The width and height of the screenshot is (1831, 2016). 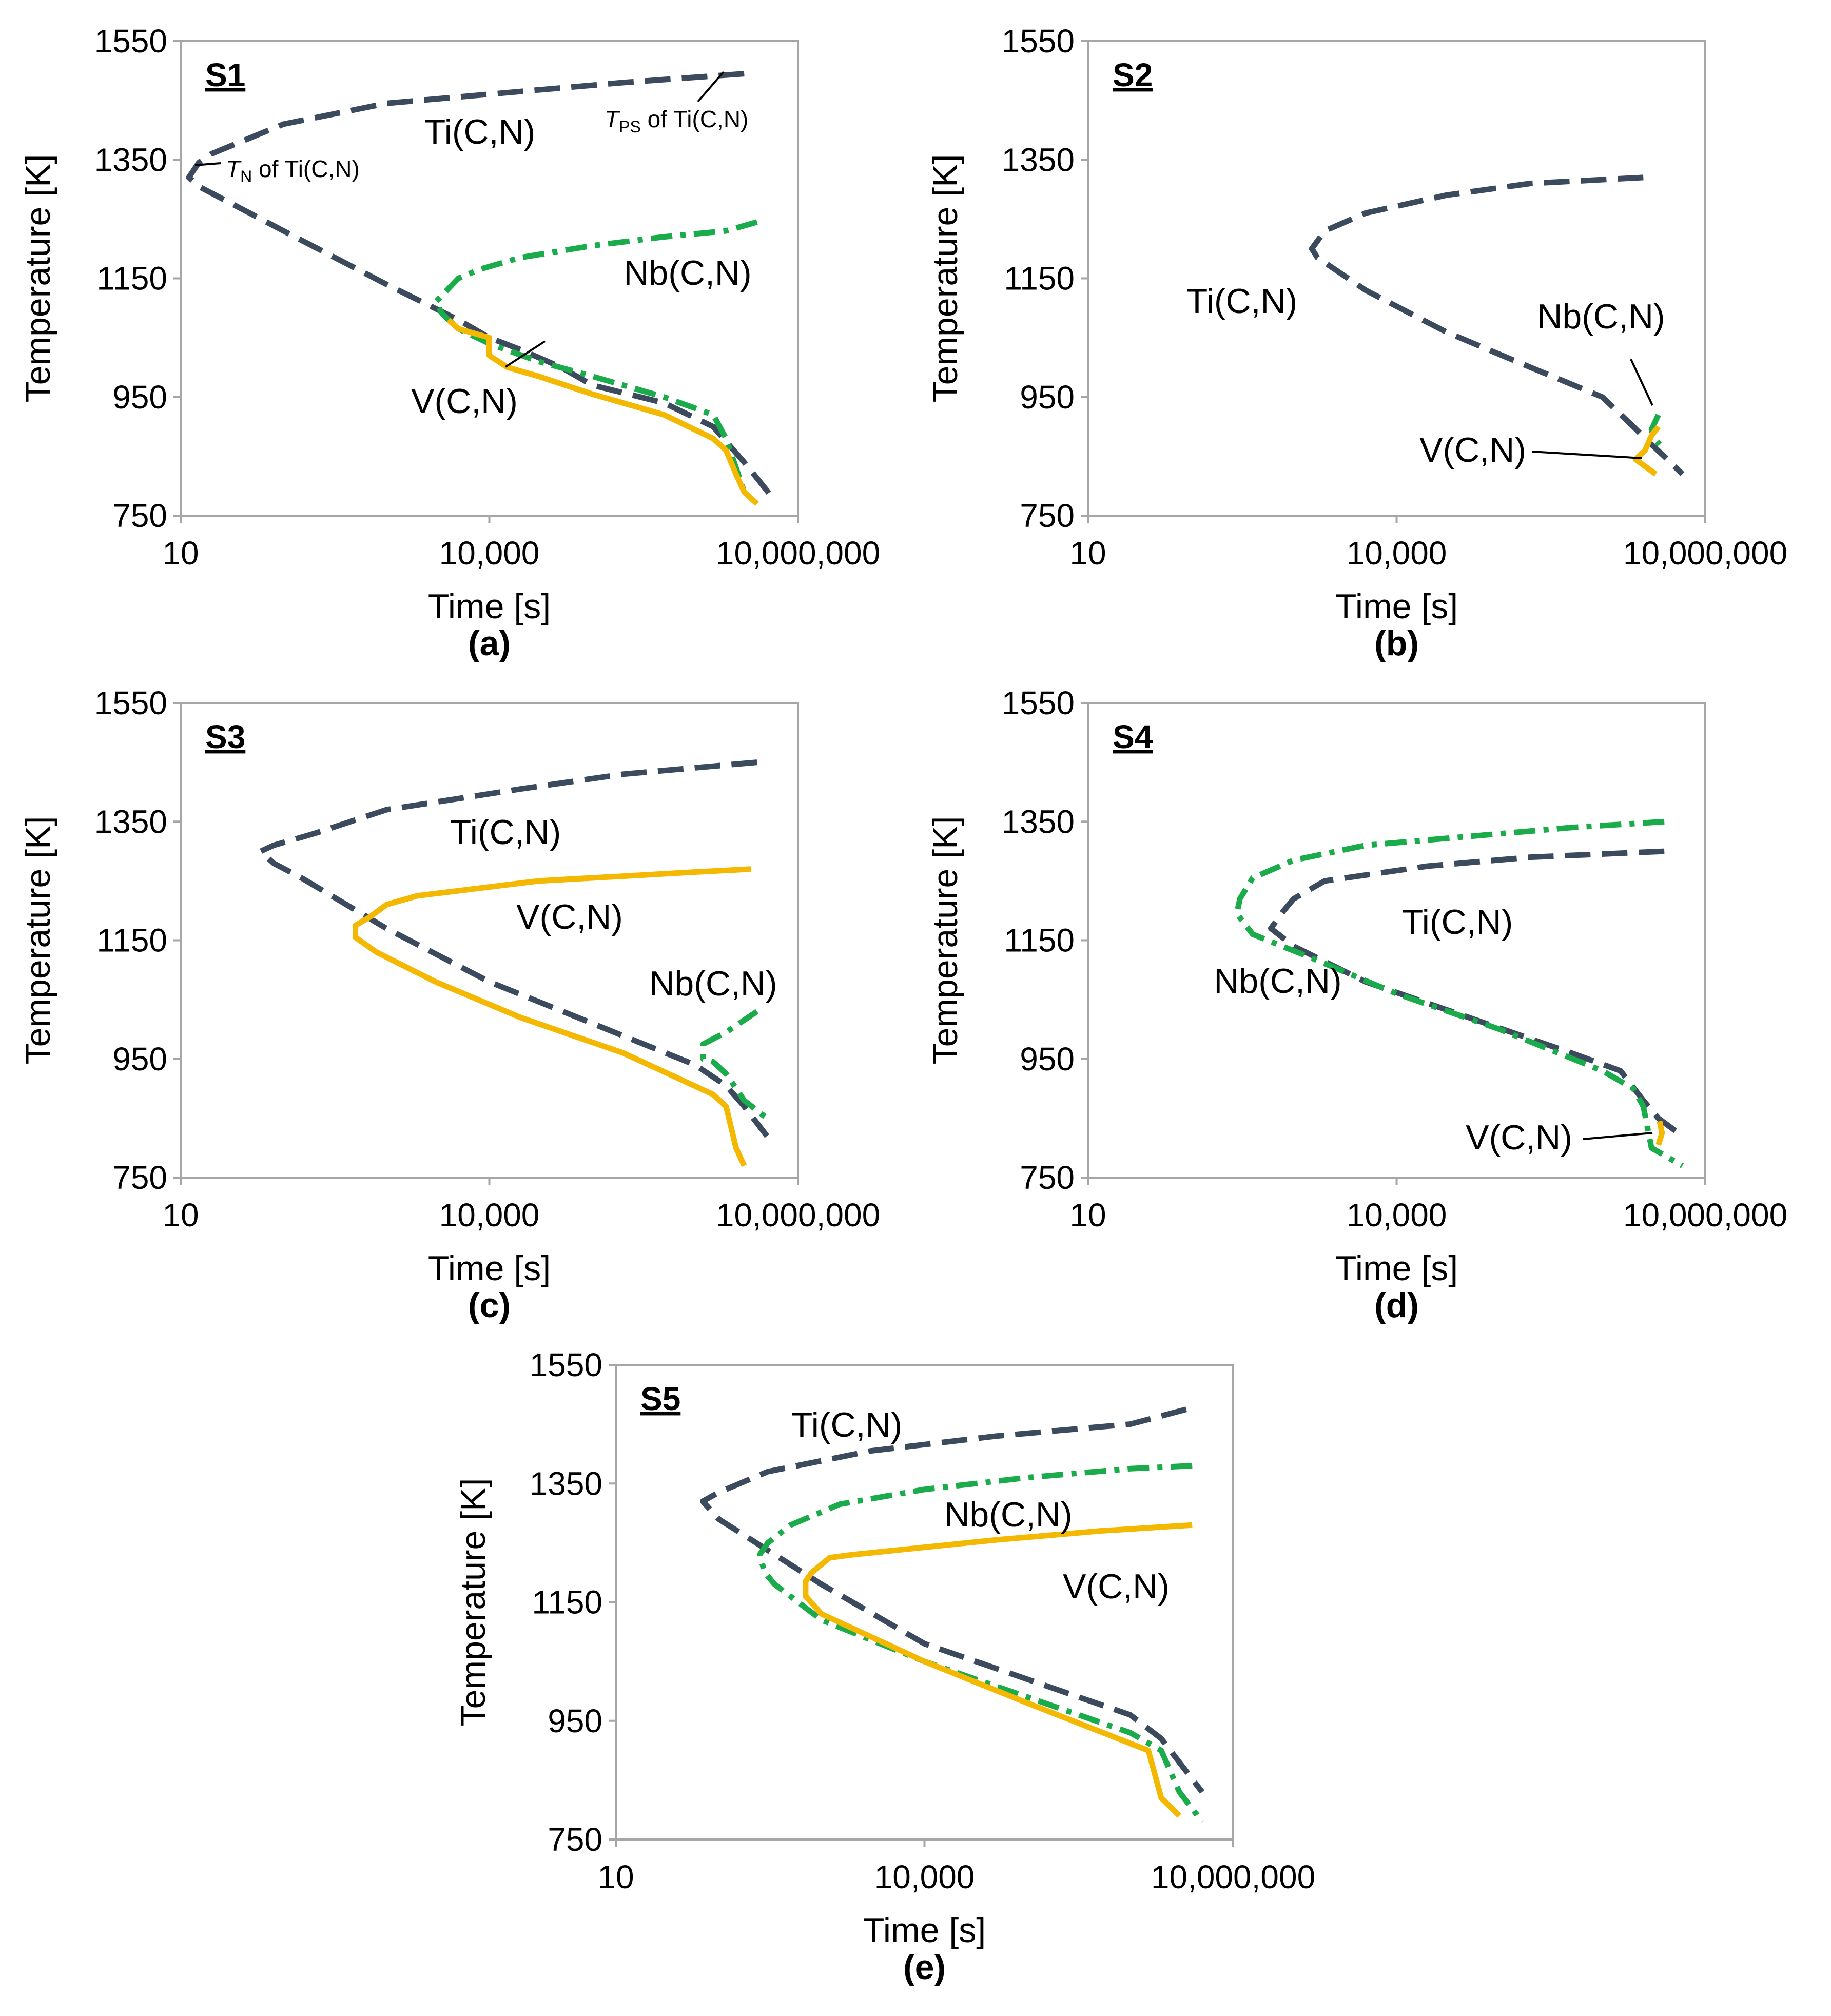 I want to click on tn-leader-line, so click(x=207, y=164).